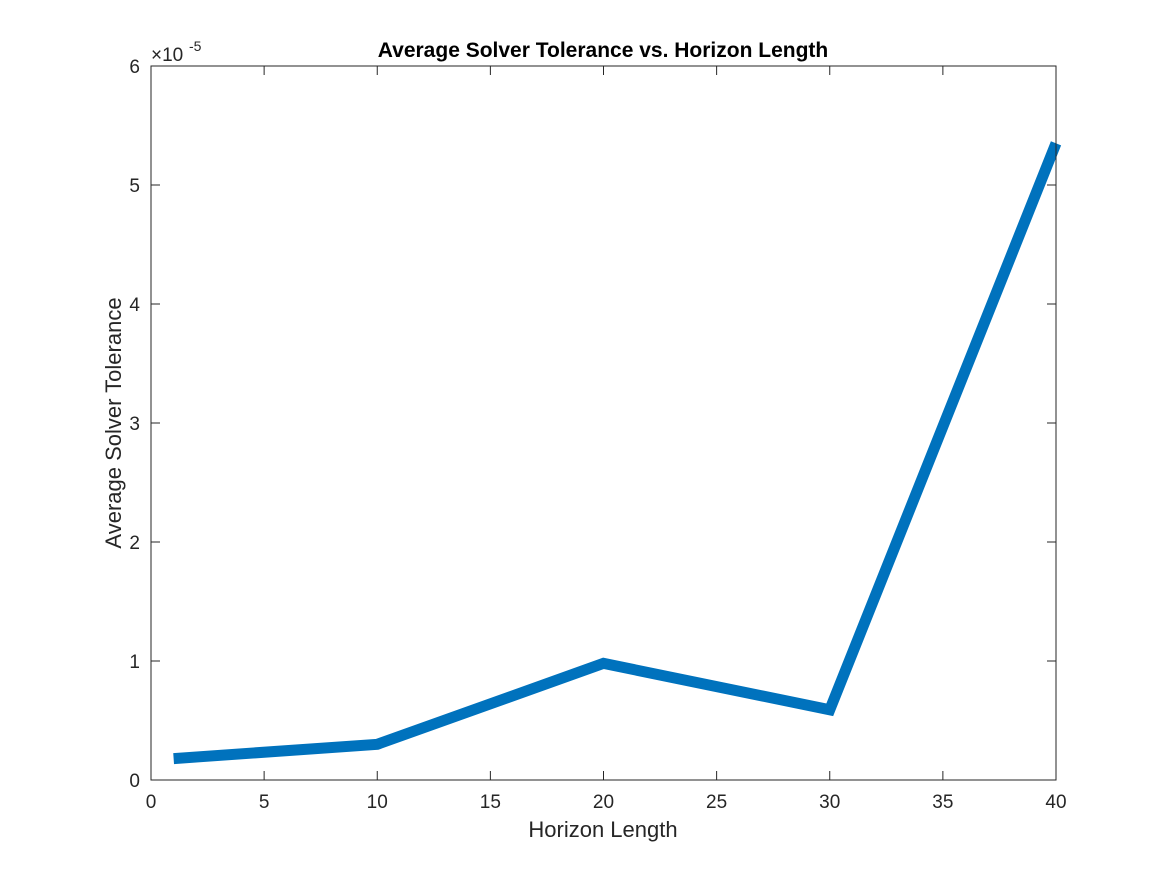 Image resolution: width=1167 pixels, height=880 pixels. What do you see at coordinates (377, 802) in the screenshot?
I see `x-tick-label: 10` at bounding box center [377, 802].